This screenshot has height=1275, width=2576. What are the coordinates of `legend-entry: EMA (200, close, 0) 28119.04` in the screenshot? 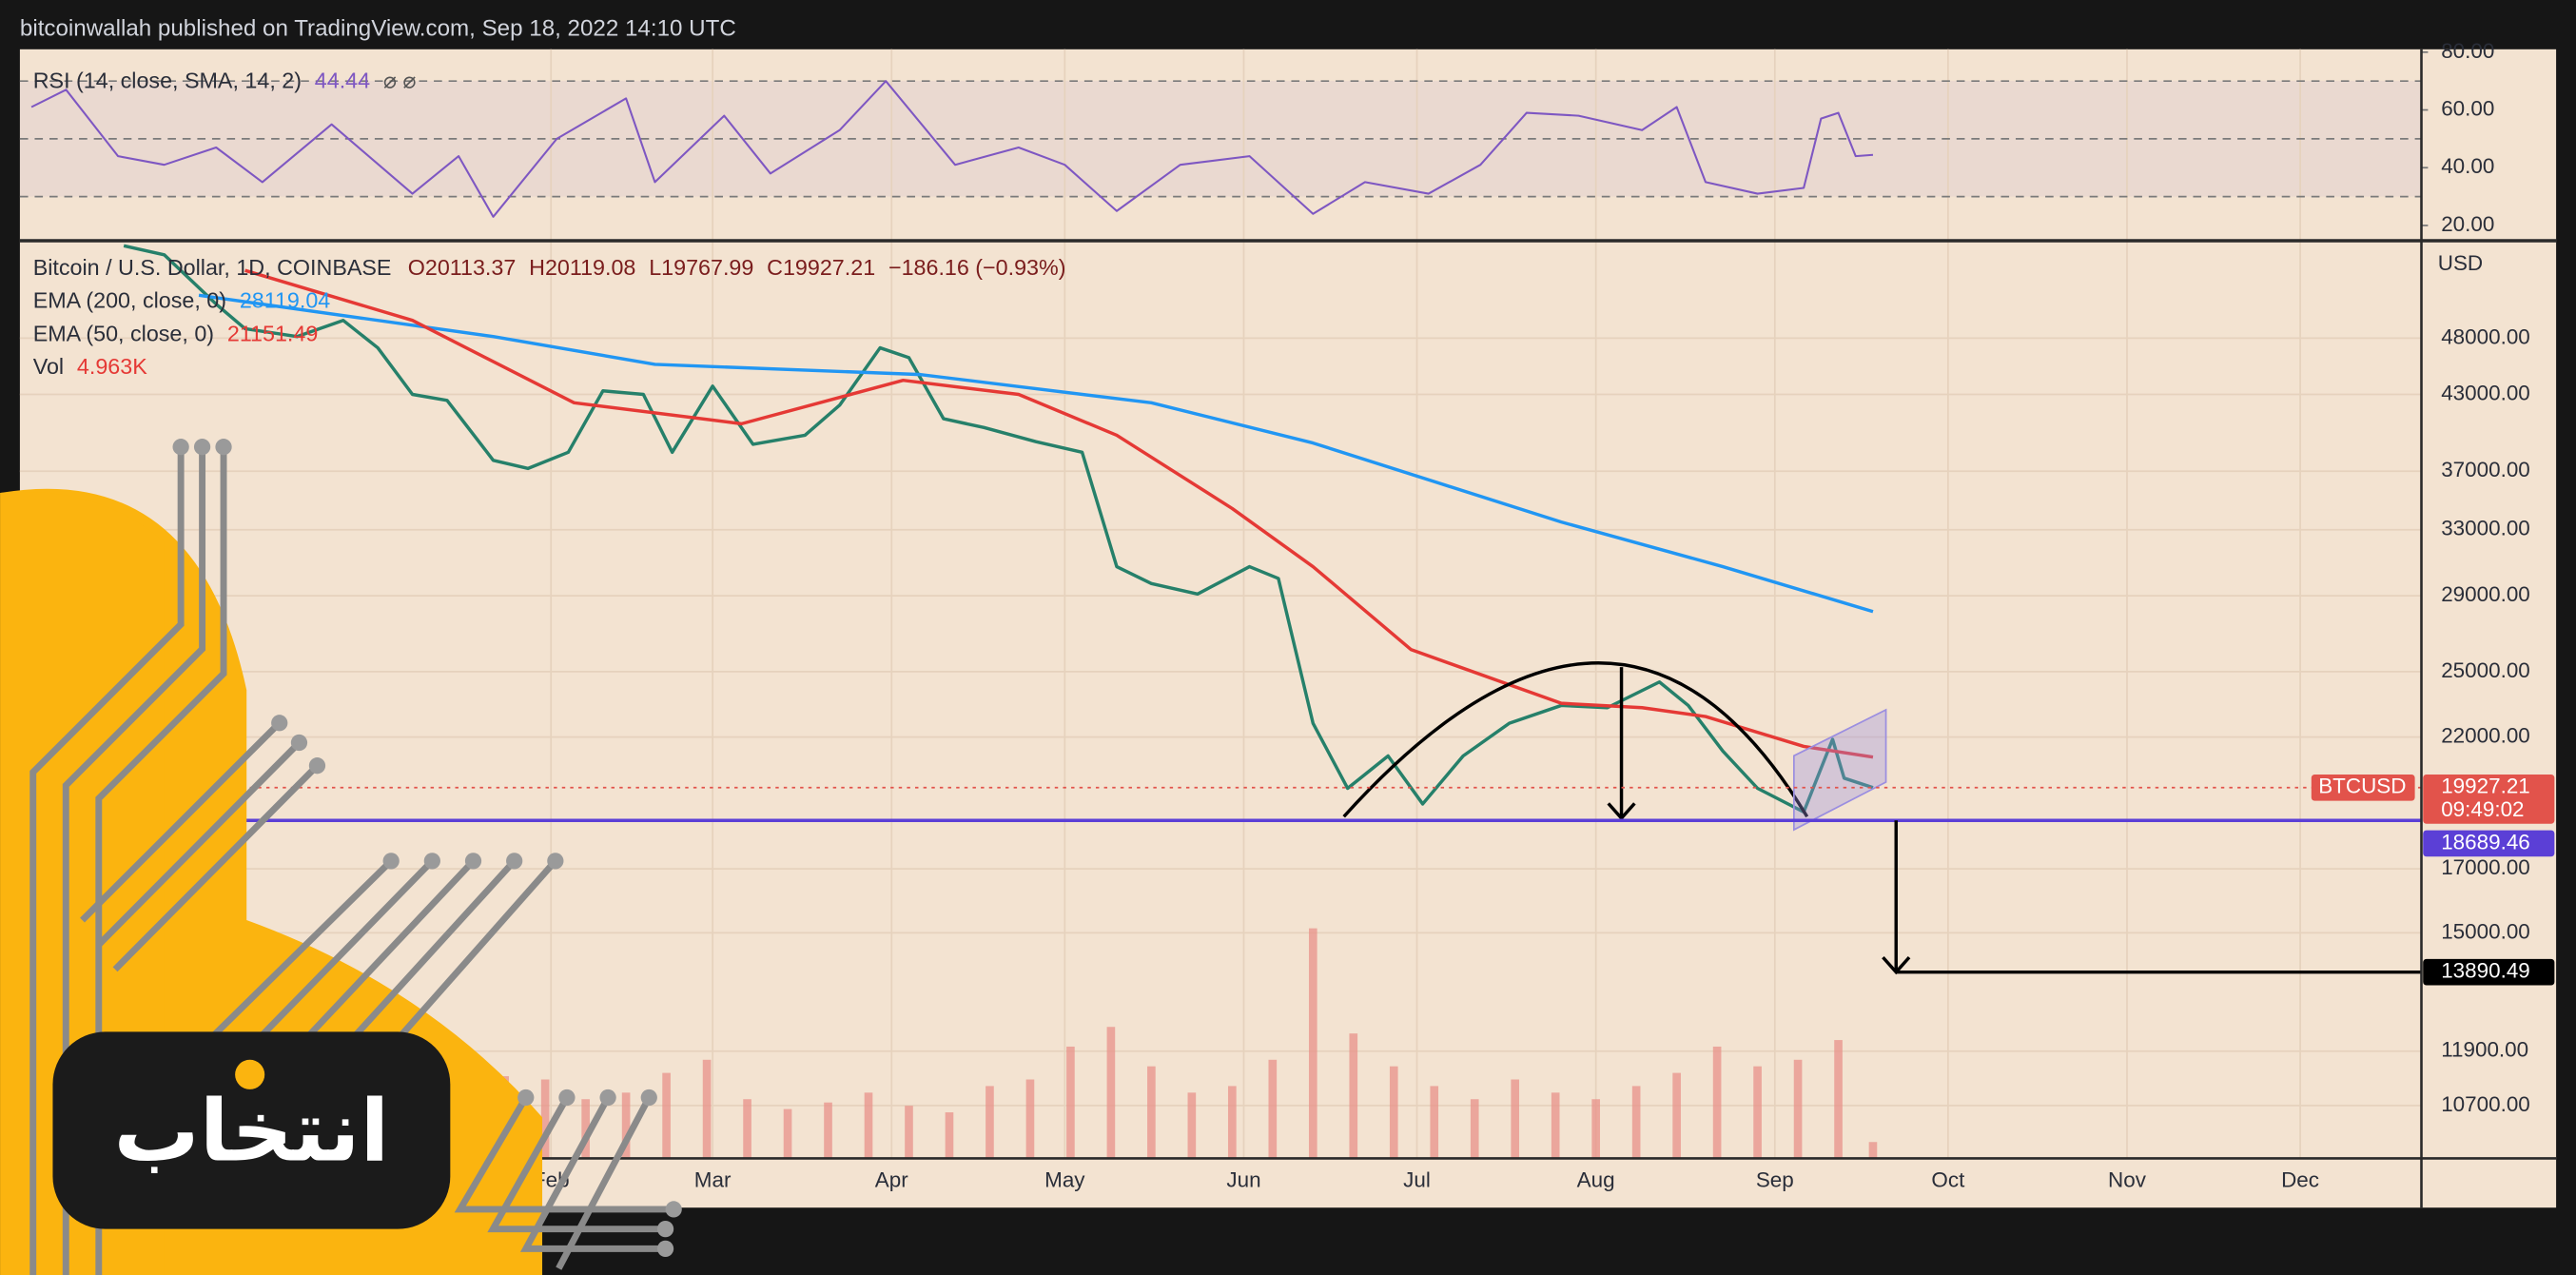 It's located at (182, 300).